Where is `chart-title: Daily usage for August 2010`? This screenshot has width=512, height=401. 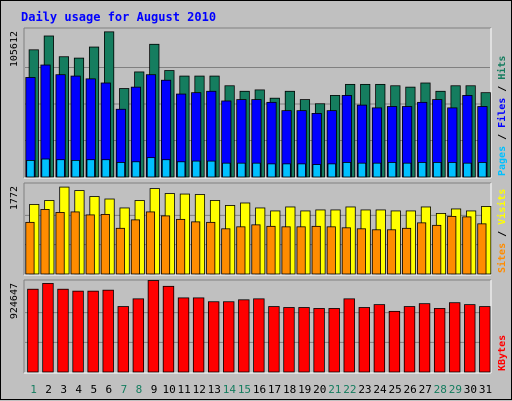
chart-title: Daily usage for August 2010 is located at coordinates (118, 17).